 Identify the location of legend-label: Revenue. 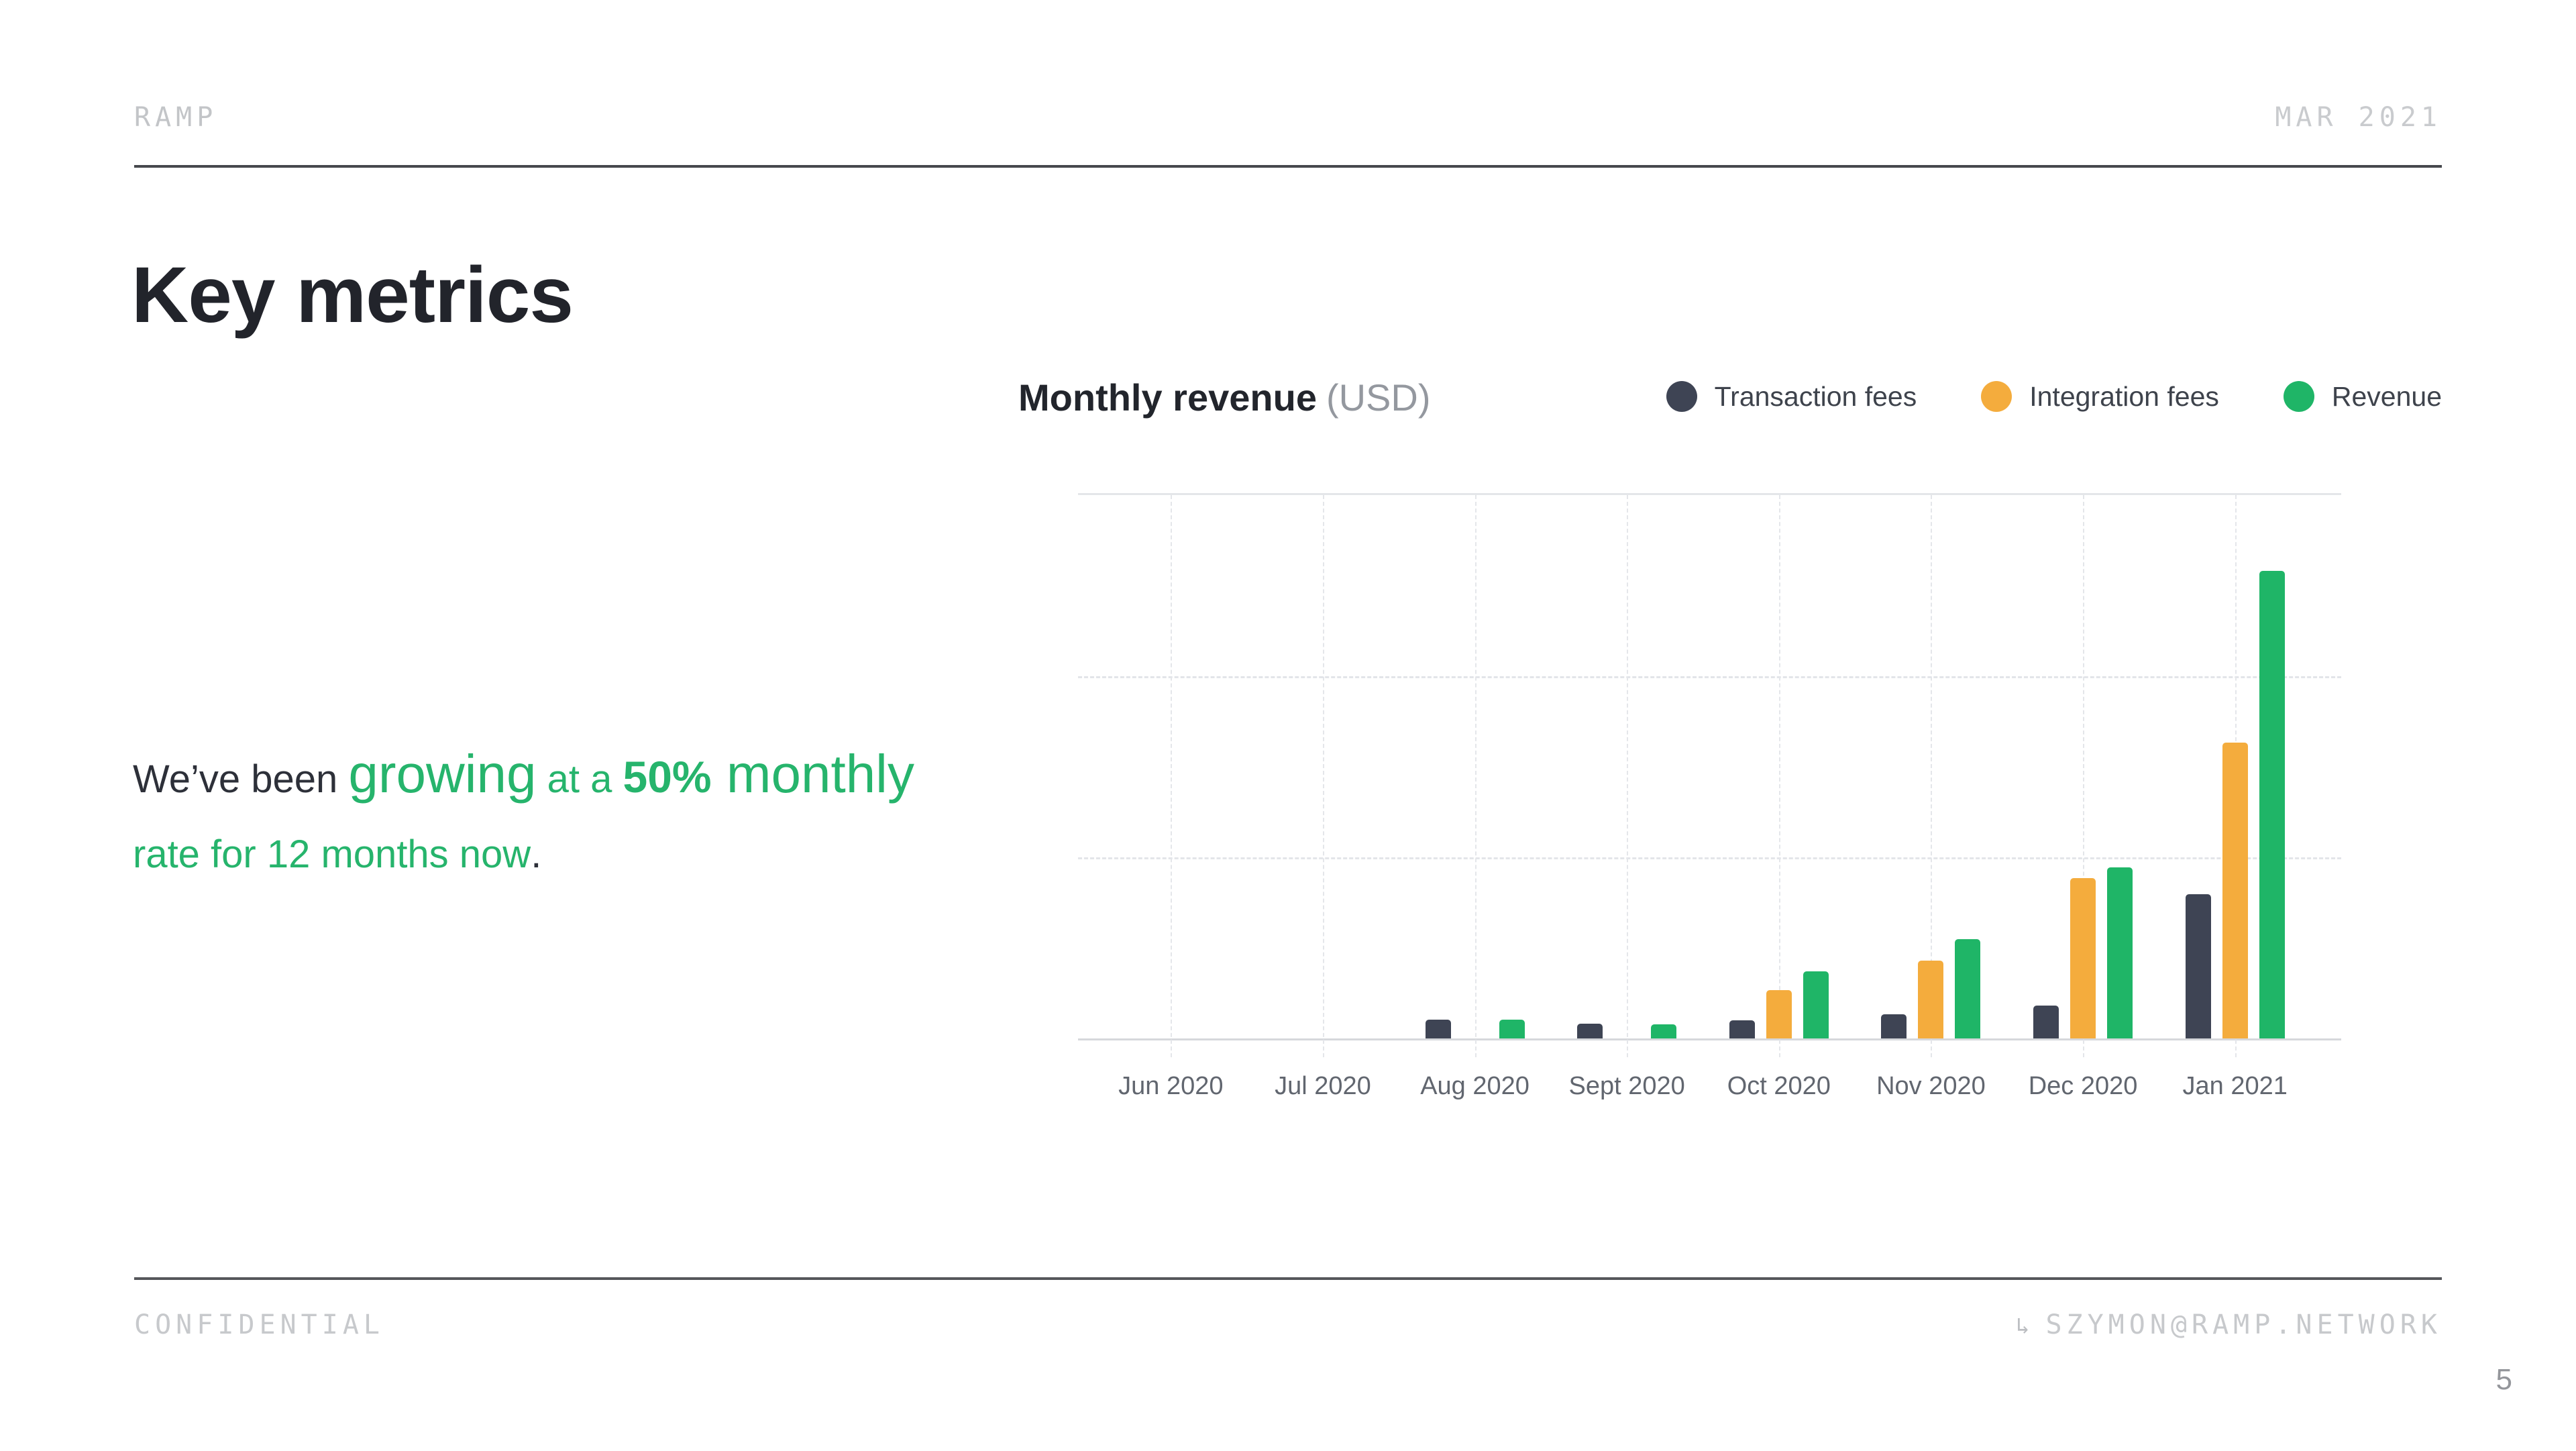
(2386, 396).